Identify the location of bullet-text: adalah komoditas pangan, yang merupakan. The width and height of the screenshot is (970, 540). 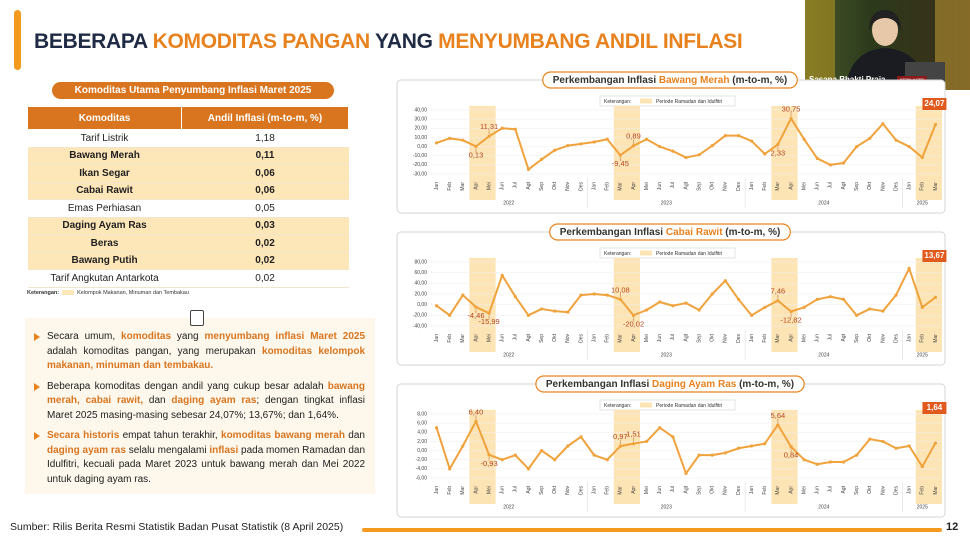
(155, 351).